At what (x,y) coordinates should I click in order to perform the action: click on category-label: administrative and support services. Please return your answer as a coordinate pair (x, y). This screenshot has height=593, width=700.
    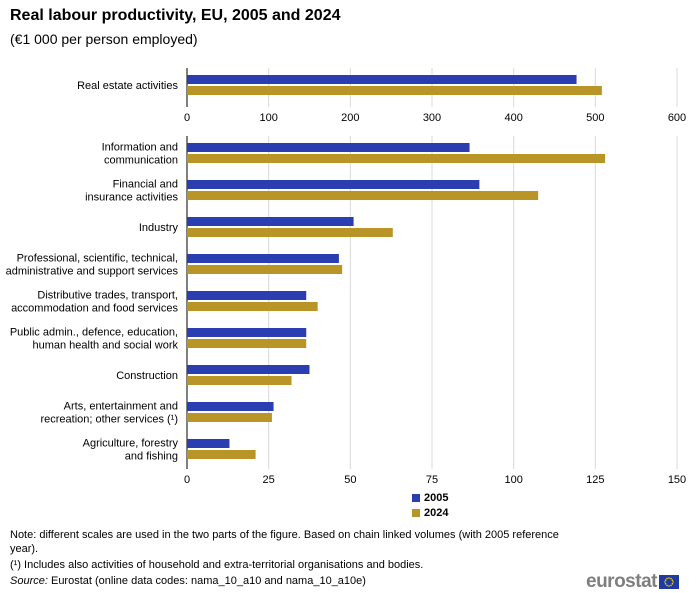
    Looking at the image, I should click on (92, 272).